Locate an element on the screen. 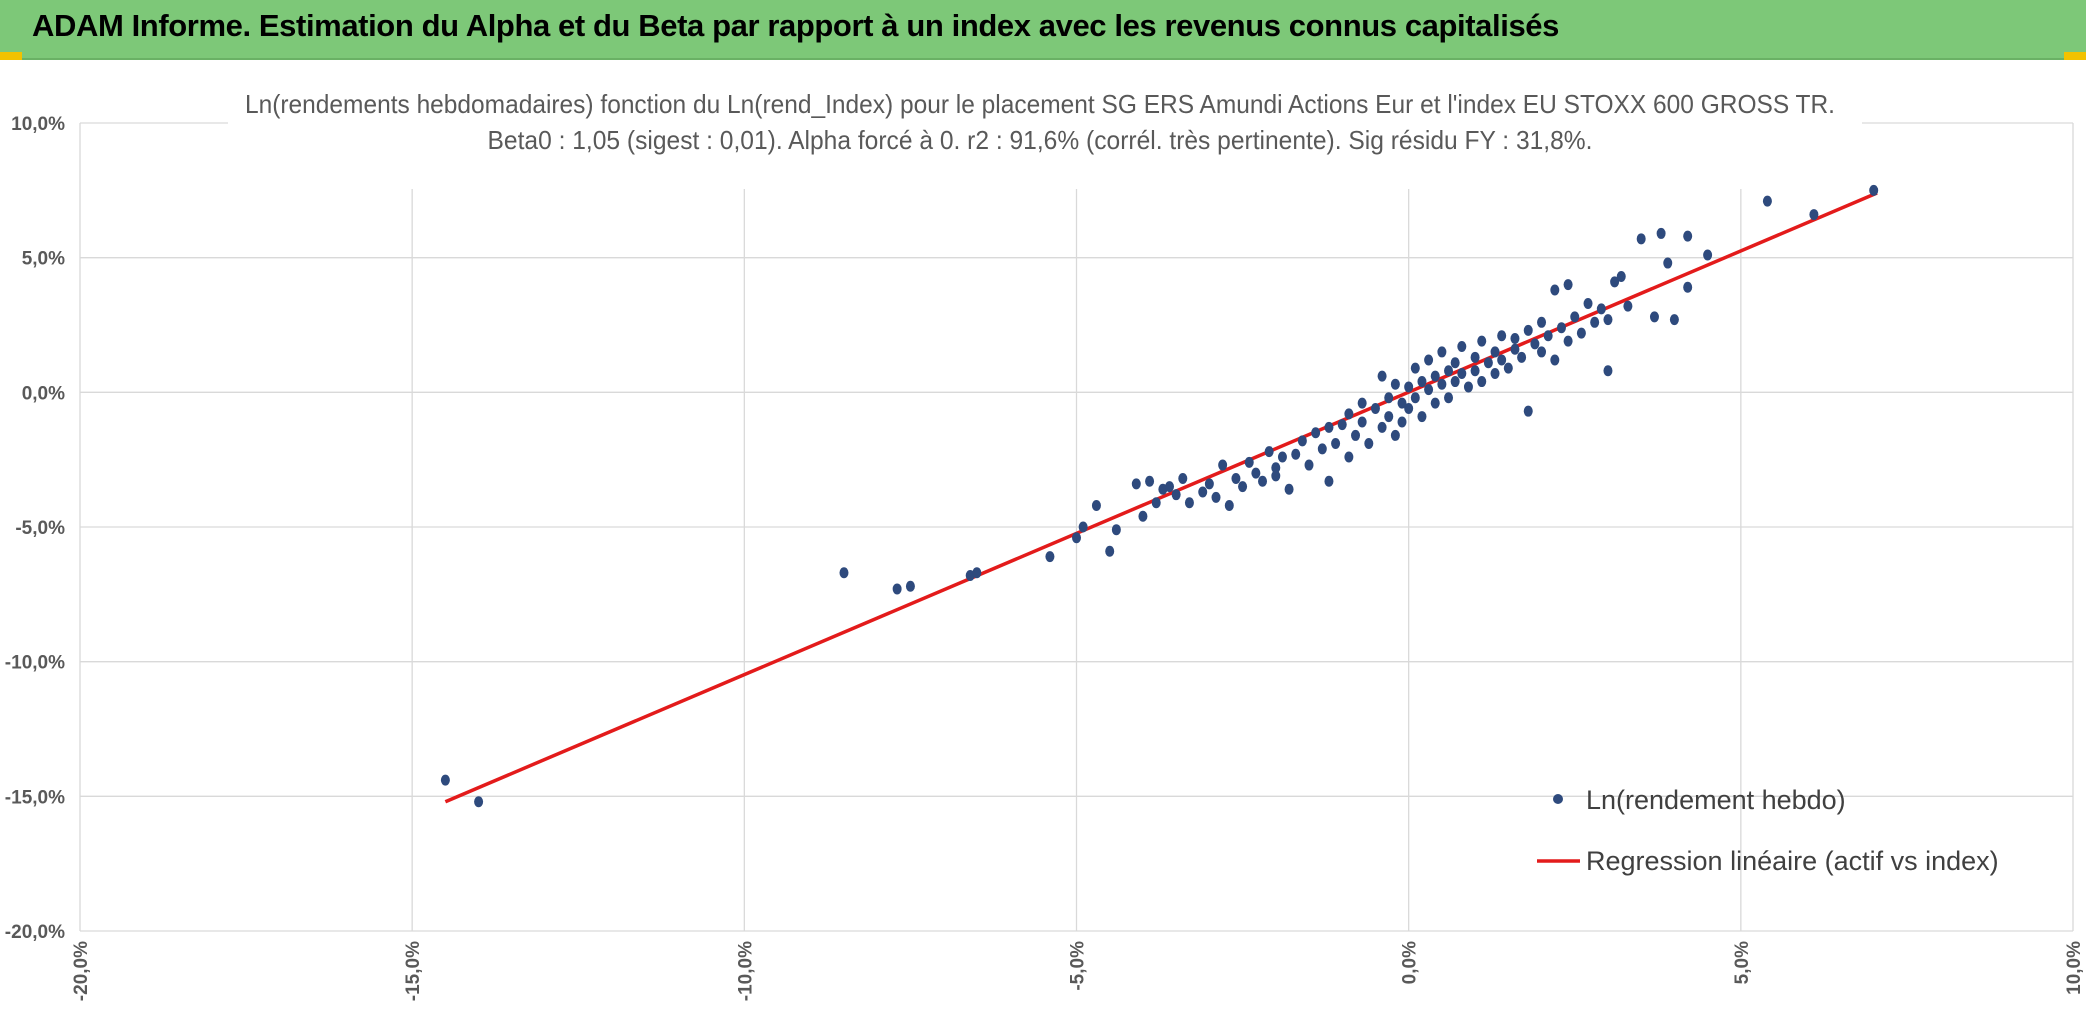 The width and height of the screenshot is (2086, 1035). legend-marker-scatter is located at coordinates (1558, 799).